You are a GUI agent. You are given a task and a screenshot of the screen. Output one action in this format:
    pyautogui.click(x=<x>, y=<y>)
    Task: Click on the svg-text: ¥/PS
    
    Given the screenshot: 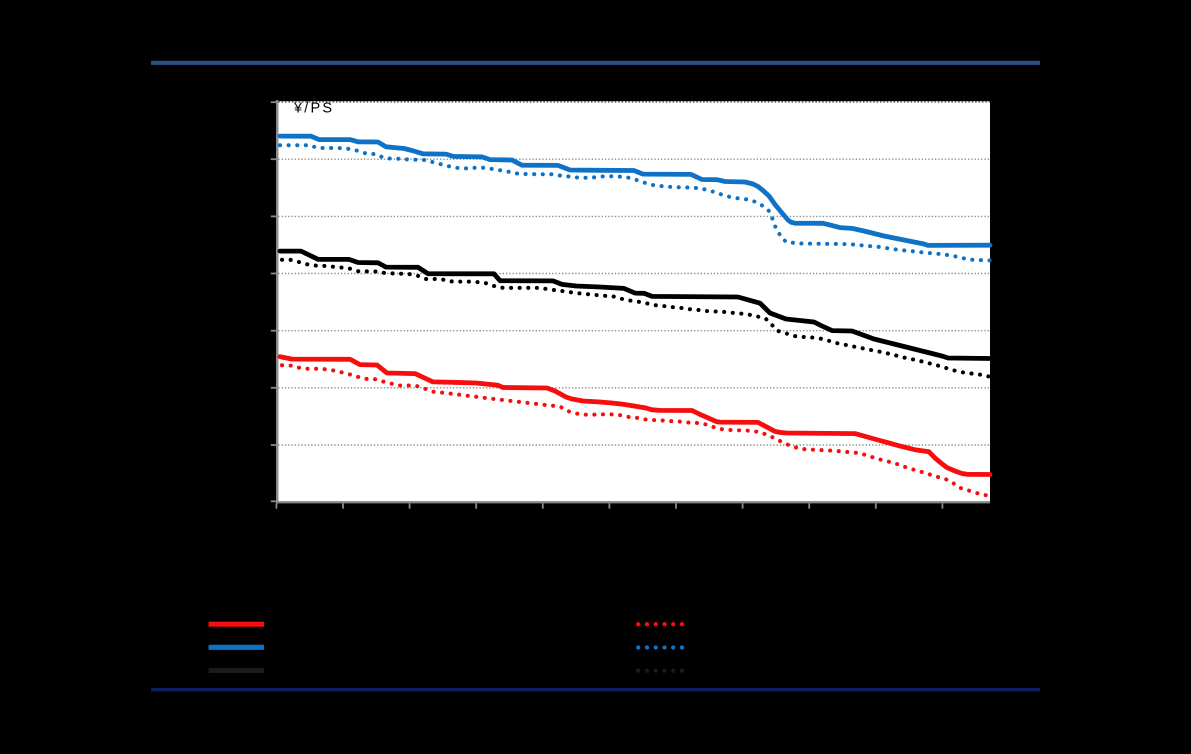 What is the action you would take?
    pyautogui.click(x=313, y=108)
    